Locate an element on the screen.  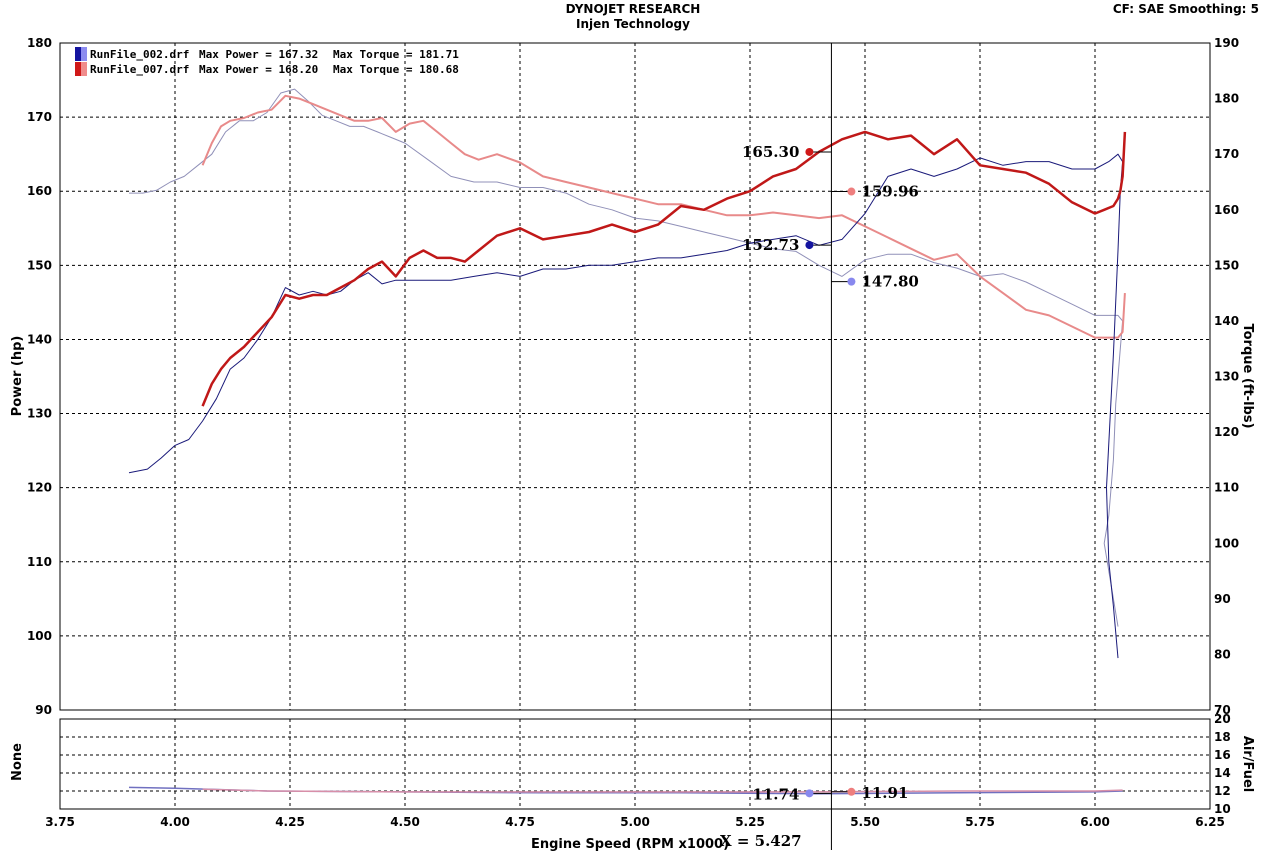
y-left-tick-label: 150 is located at coordinates (39, 265).